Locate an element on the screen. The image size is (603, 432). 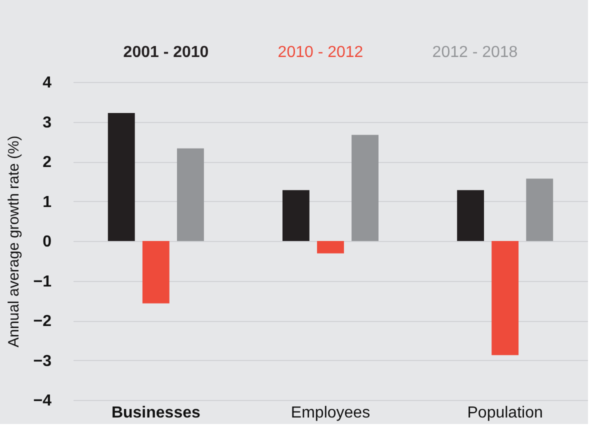
y-tick-label: −3 is located at coordinates (42, 361).